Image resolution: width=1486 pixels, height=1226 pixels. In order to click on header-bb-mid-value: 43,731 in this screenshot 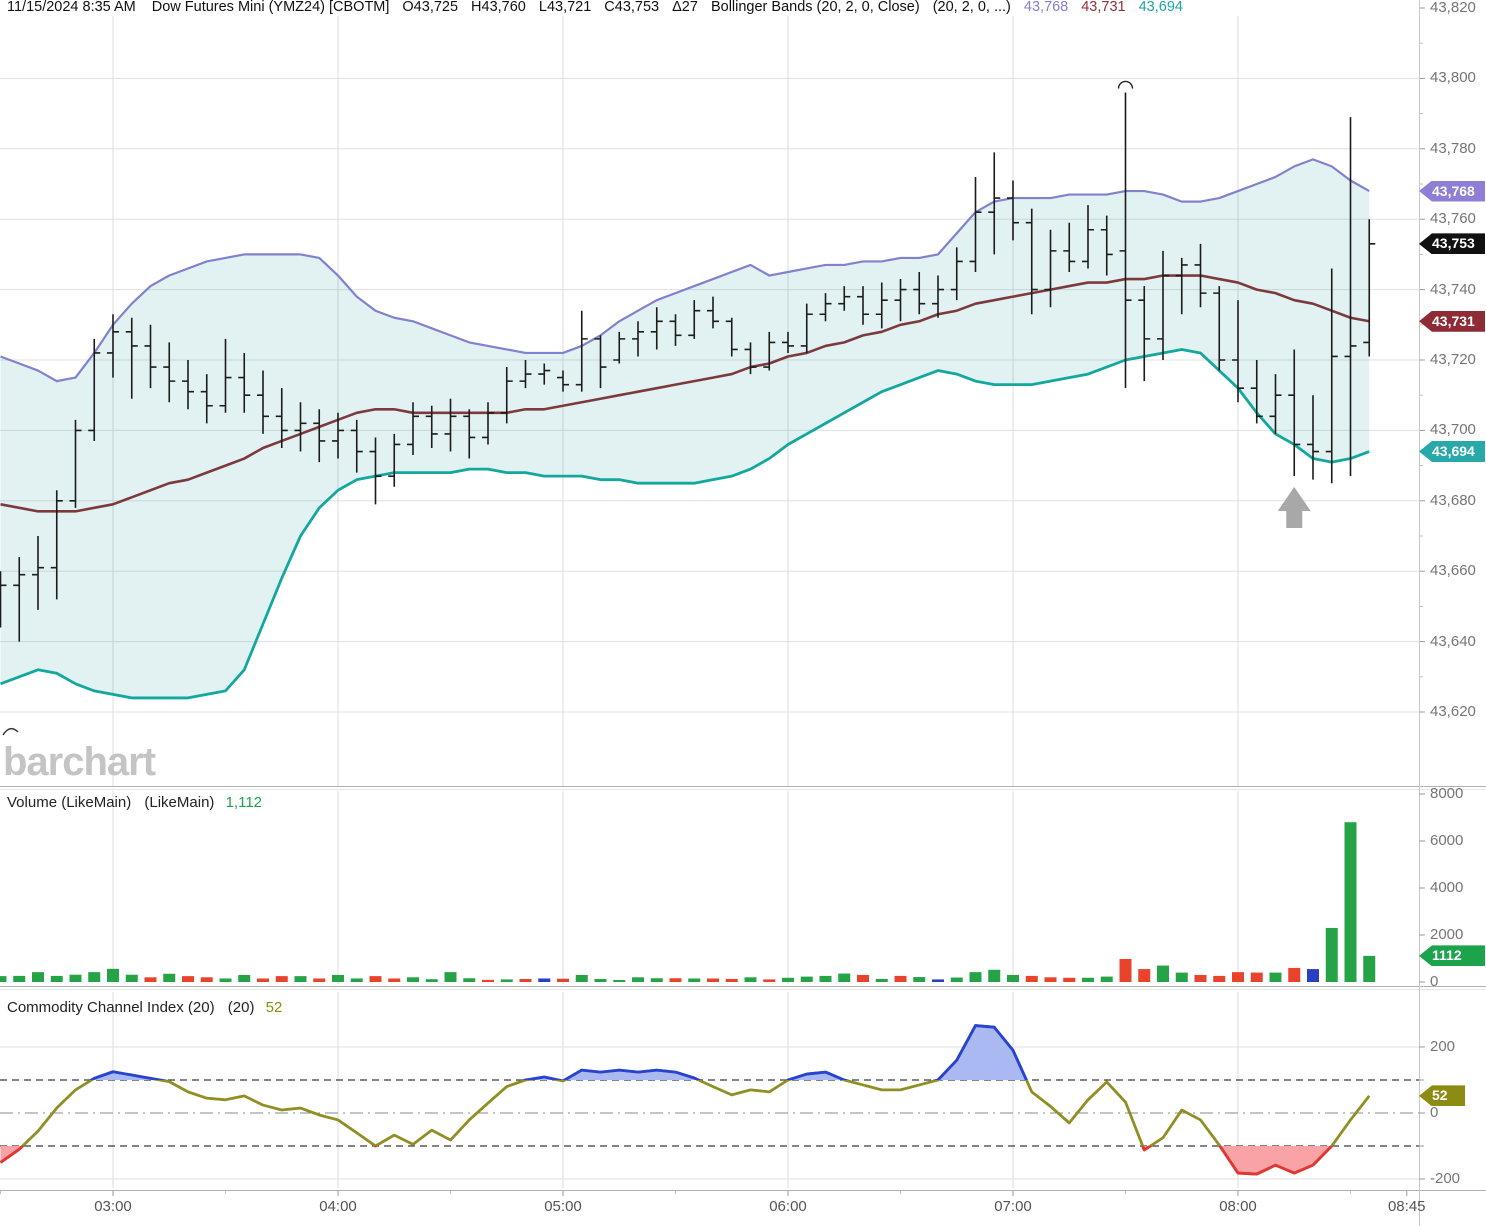, I will do `click(1103, 7)`.